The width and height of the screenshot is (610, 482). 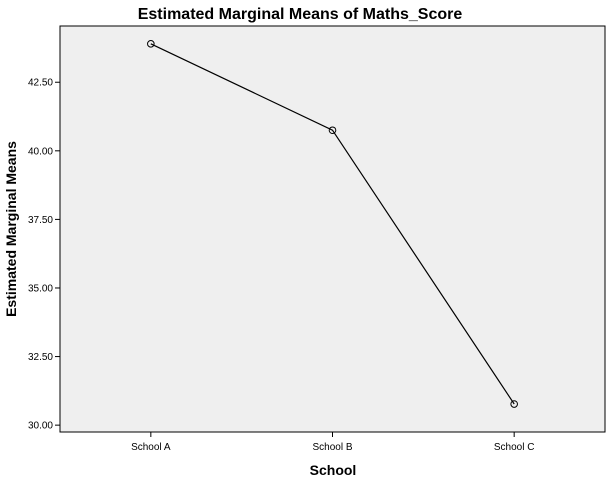 What do you see at coordinates (151, 447) in the screenshot?
I see `x-tick-label: School A` at bounding box center [151, 447].